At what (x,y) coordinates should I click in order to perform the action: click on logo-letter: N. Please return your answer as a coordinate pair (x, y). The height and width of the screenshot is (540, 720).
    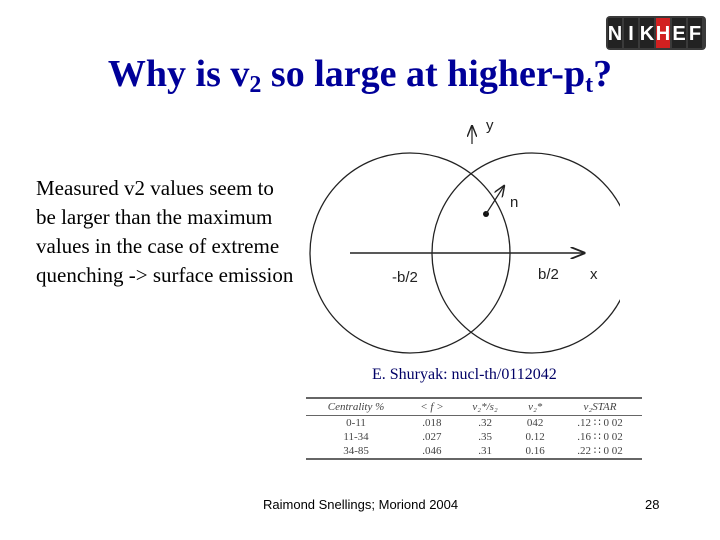
    Looking at the image, I should click on (615, 34).